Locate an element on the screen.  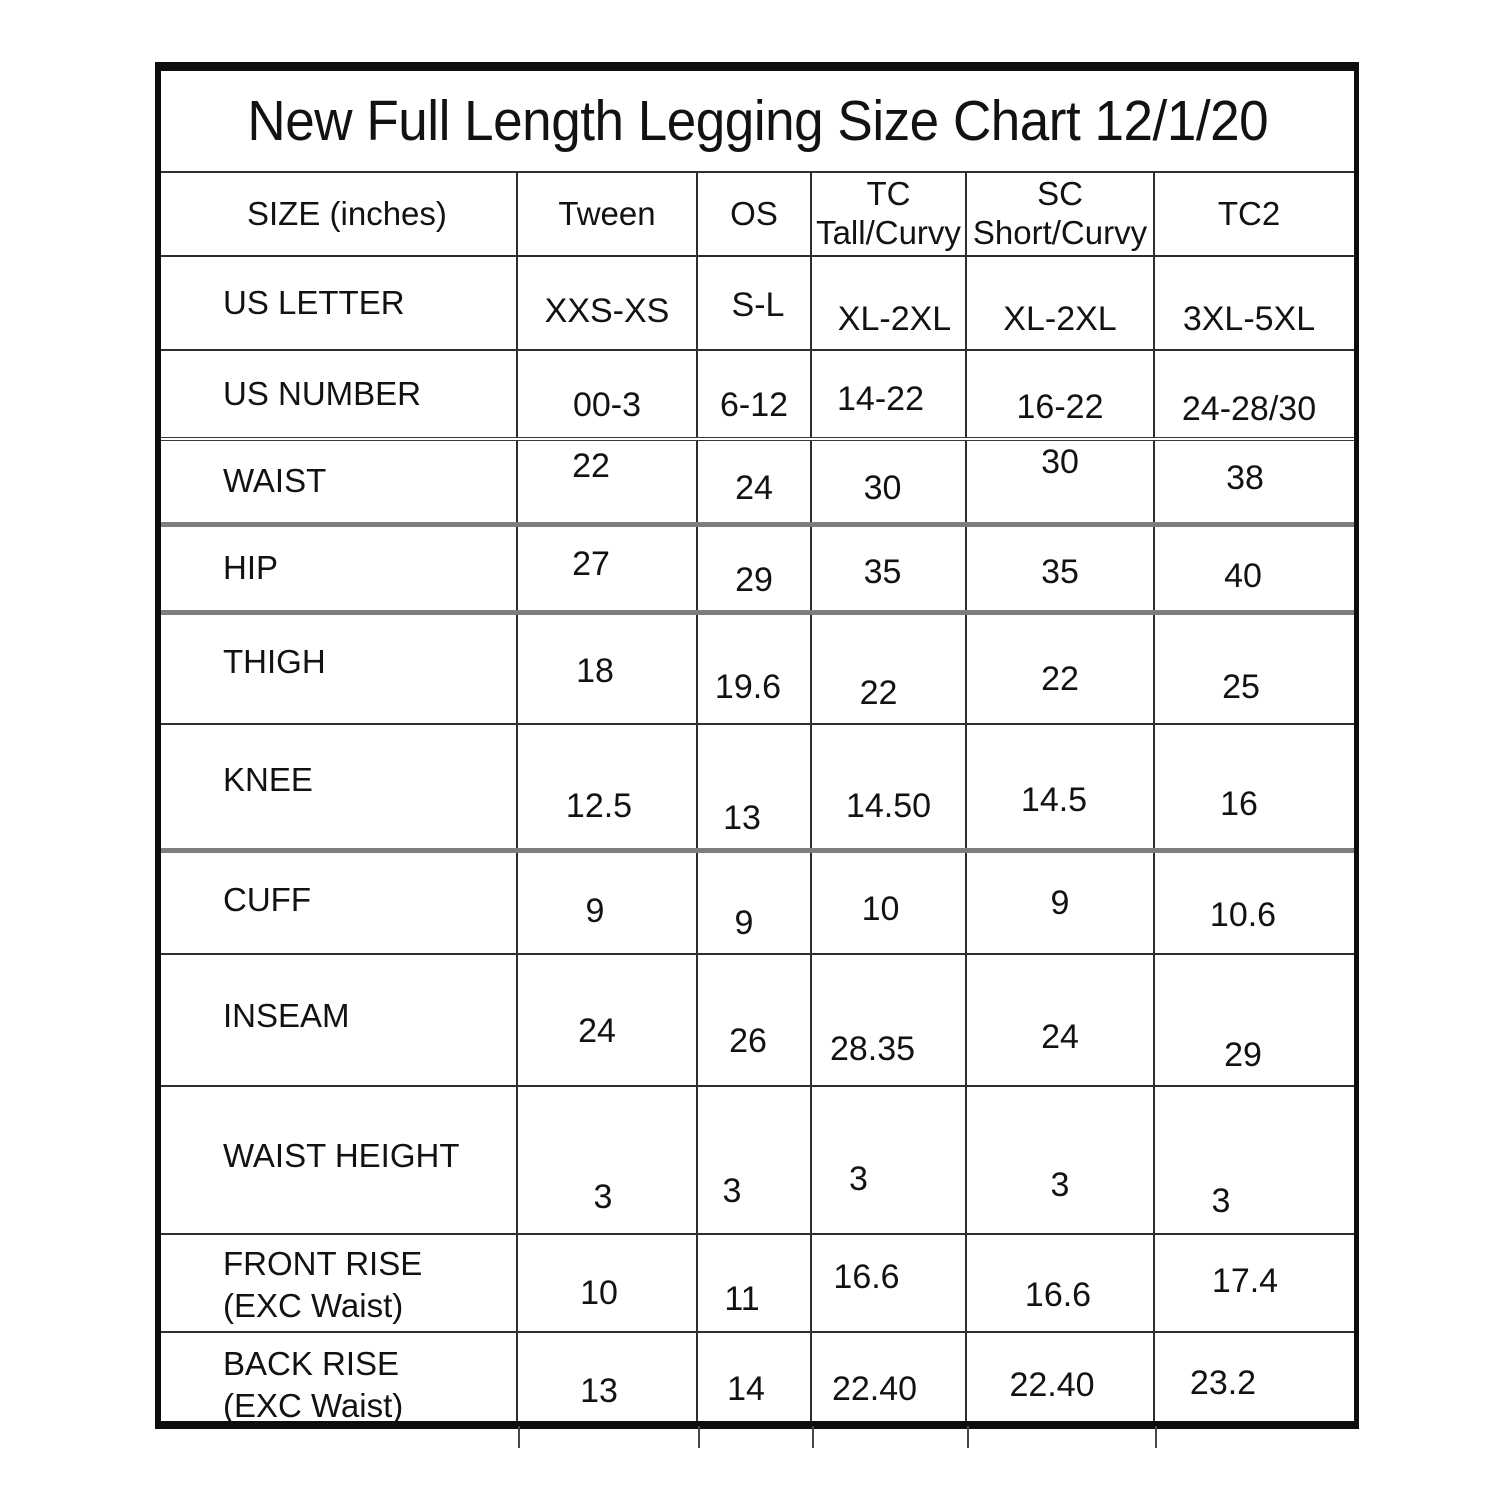
cell-value: 40 is located at coordinates (1243, 576).